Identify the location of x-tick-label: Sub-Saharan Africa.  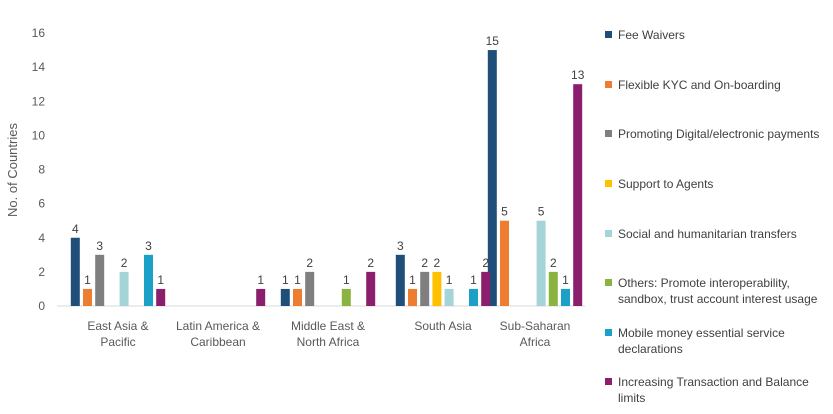
(535, 334).